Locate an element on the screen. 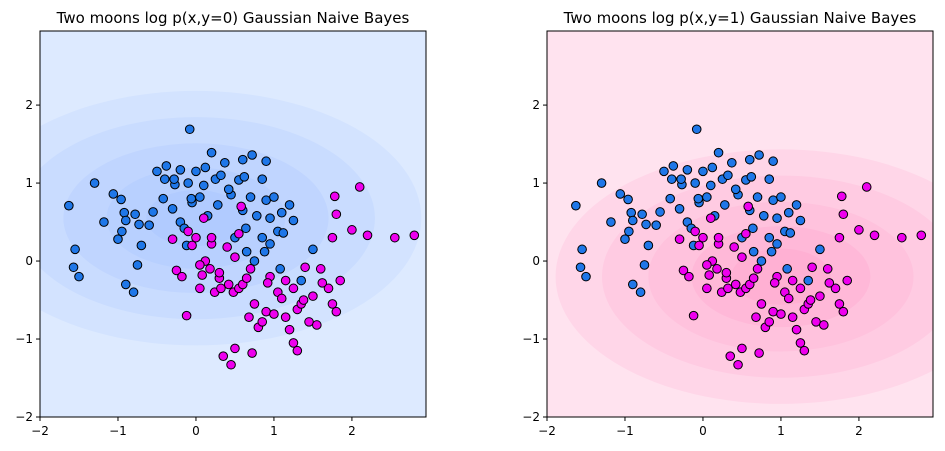 The width and height of the screenshot is (945, 451). y-tick-label: 1 is located at coordinates (536, 183).